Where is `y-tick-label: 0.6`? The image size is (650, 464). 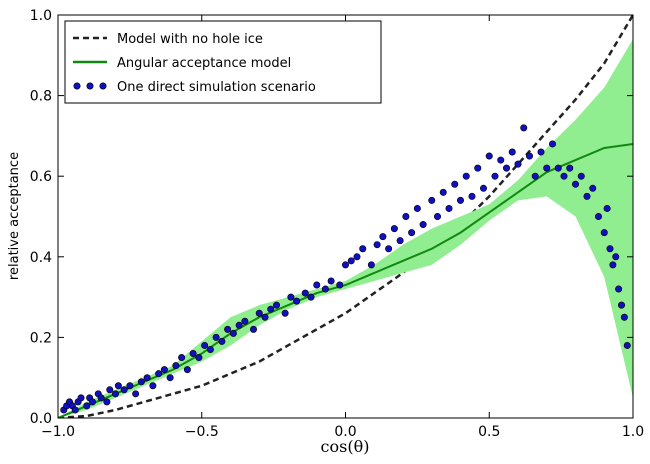
y-tick-label: 0.6 is located at coordinates (41, 177).